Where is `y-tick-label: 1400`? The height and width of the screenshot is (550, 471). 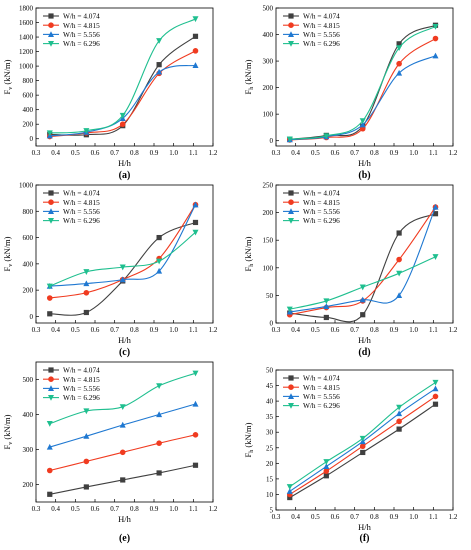
y-tick-label: 1400 is located at coordinates (26, 38).